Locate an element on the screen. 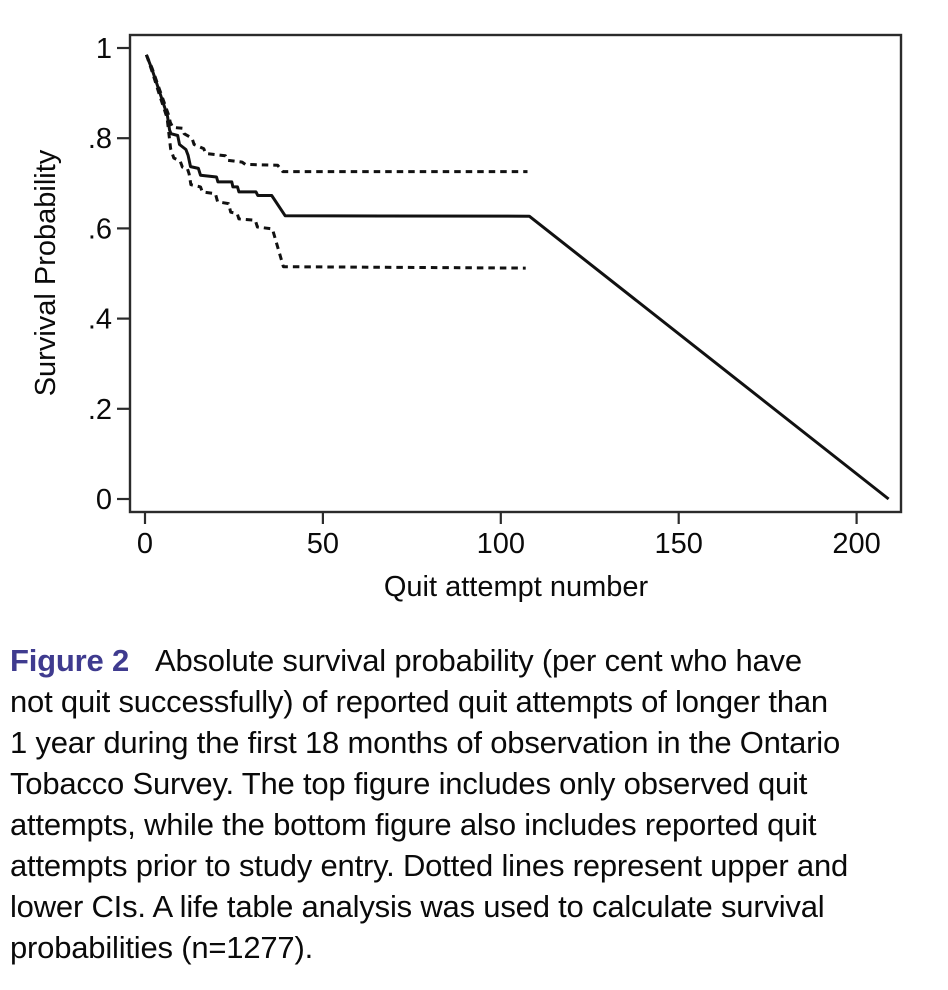  y-axis-title: Survival Probability is located at coordinates (46, 272).